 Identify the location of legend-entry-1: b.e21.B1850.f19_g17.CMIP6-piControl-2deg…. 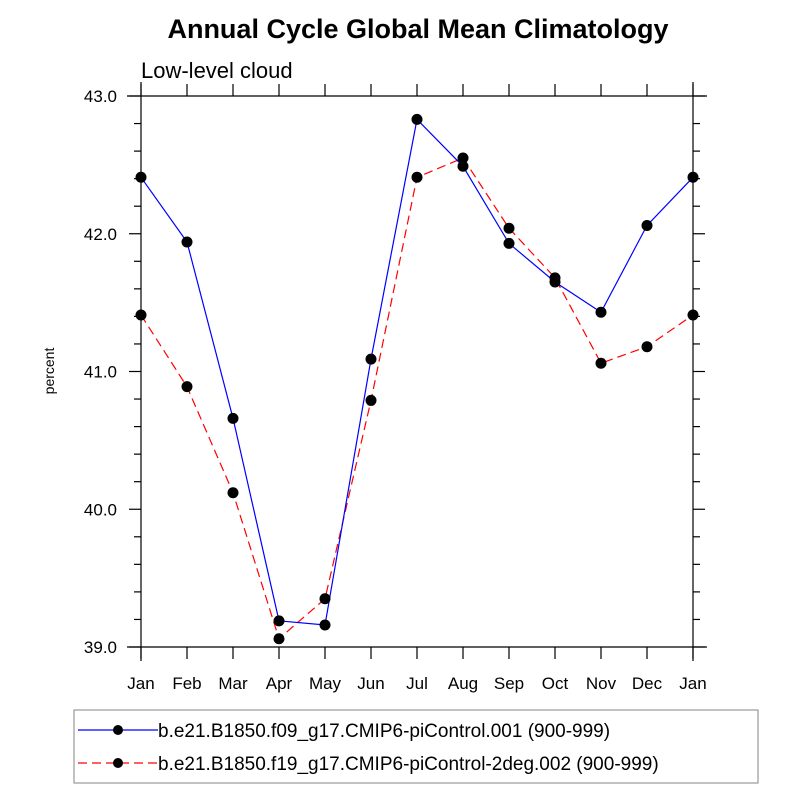
(408, 764).